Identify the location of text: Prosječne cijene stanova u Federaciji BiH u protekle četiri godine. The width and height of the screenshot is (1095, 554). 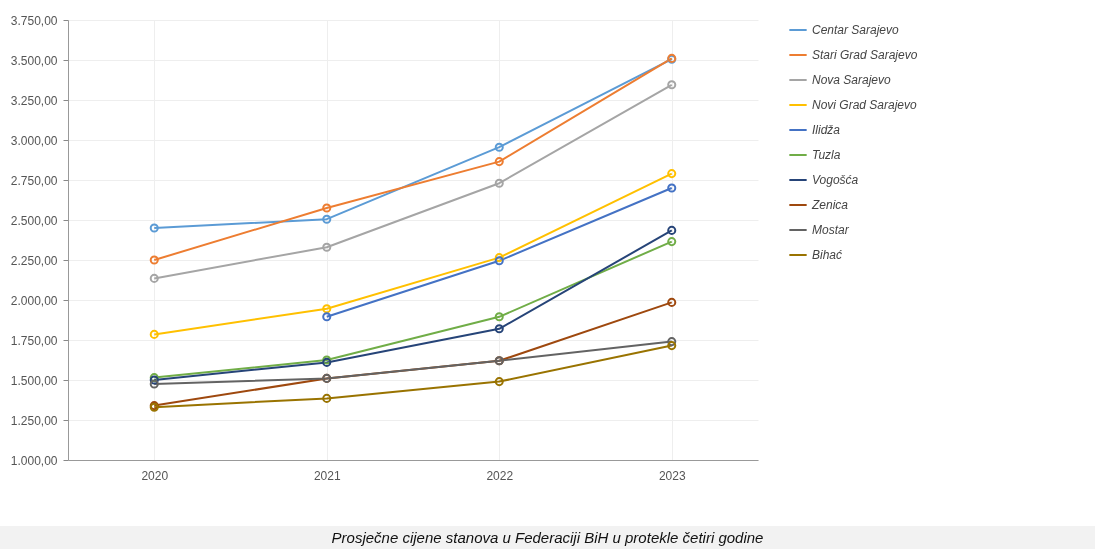
(547, 537).